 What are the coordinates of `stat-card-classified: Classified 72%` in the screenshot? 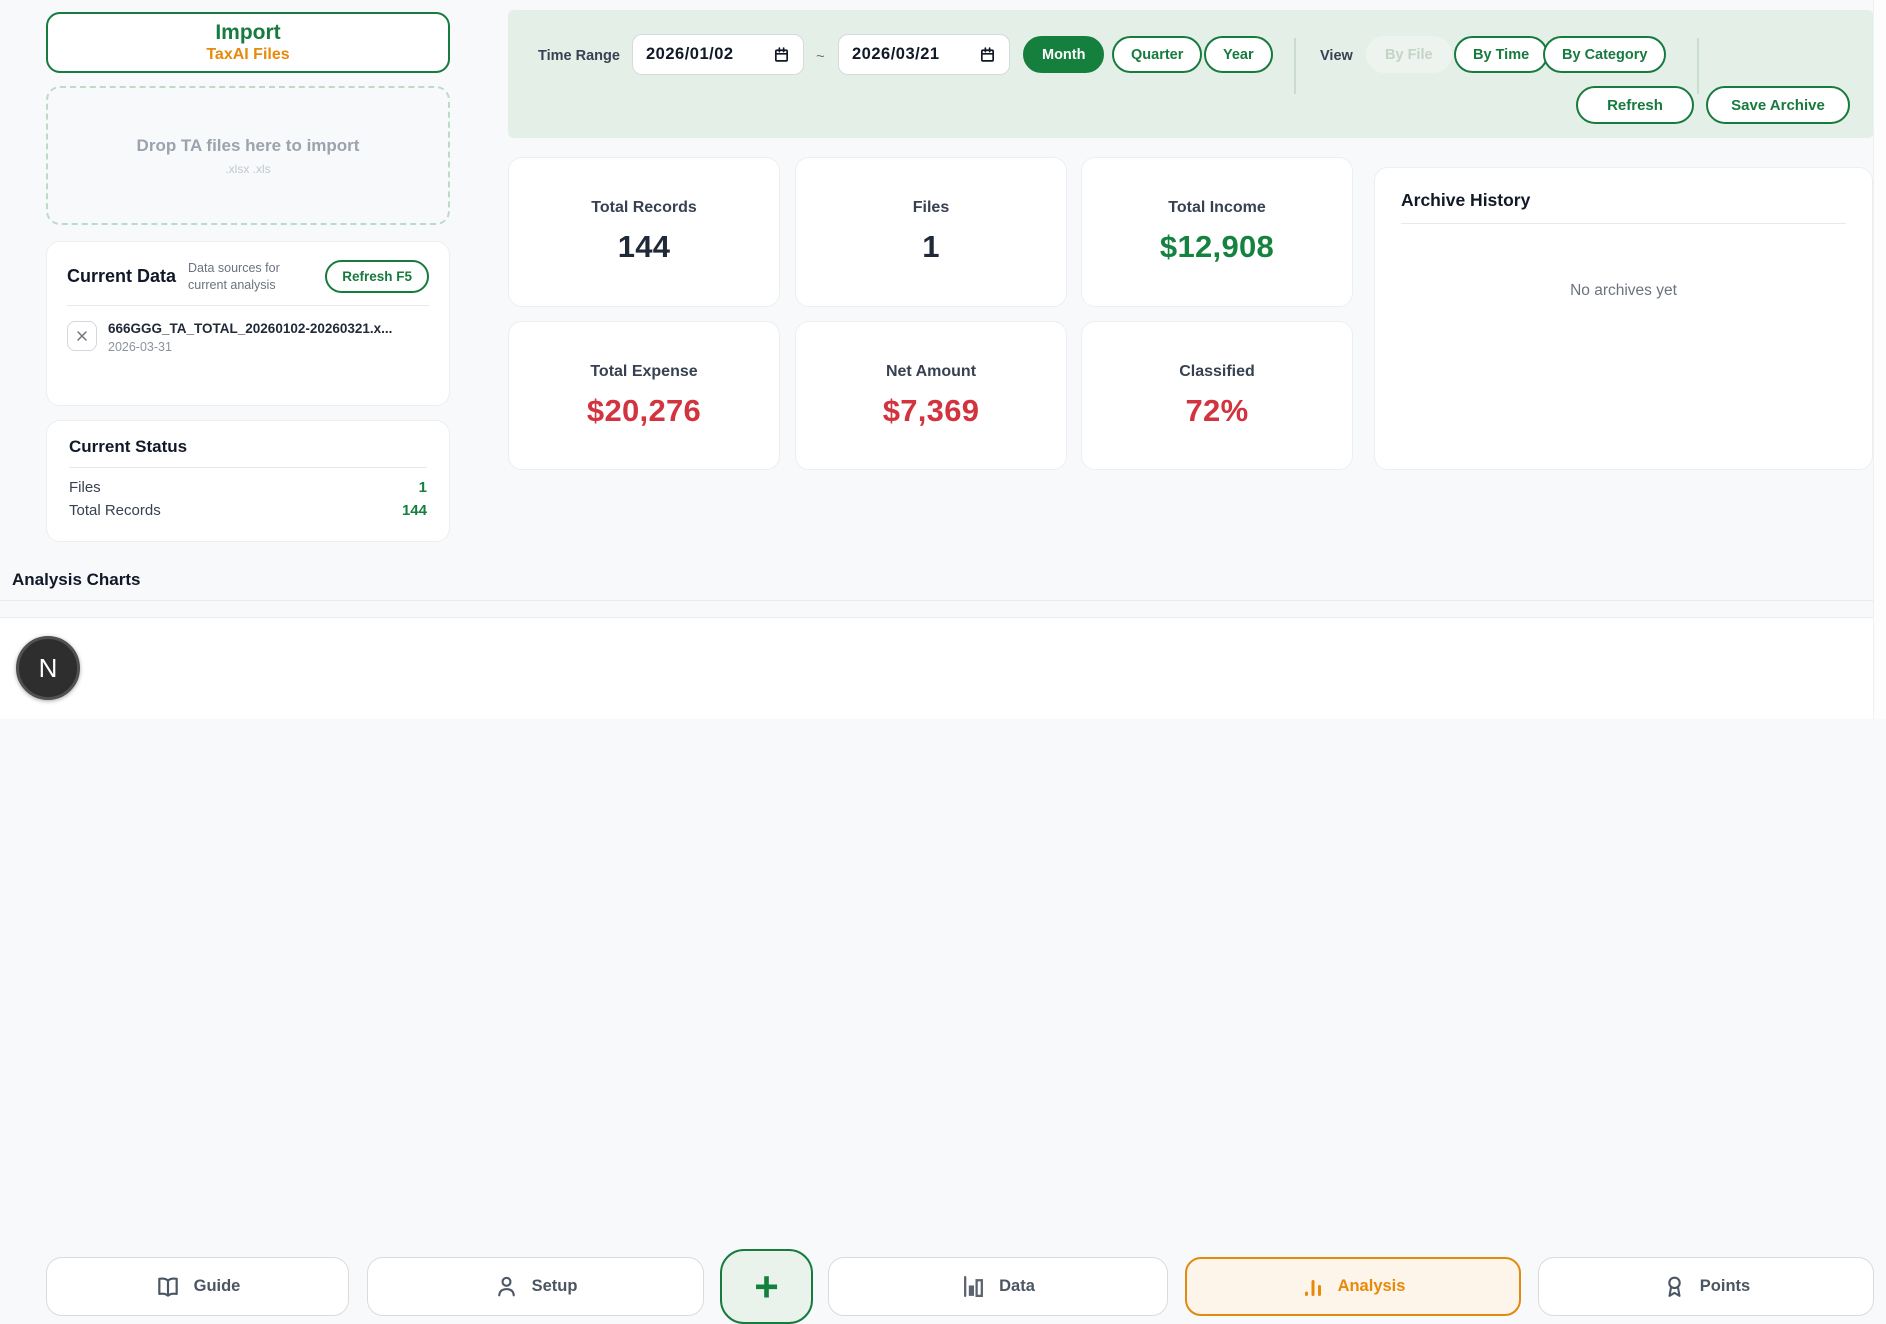 It's located at (1217, 395).